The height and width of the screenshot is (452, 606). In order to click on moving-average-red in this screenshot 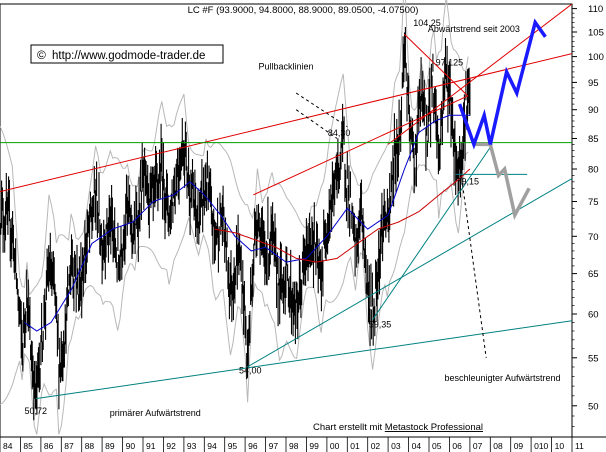, I will do `click(342, 215)`.